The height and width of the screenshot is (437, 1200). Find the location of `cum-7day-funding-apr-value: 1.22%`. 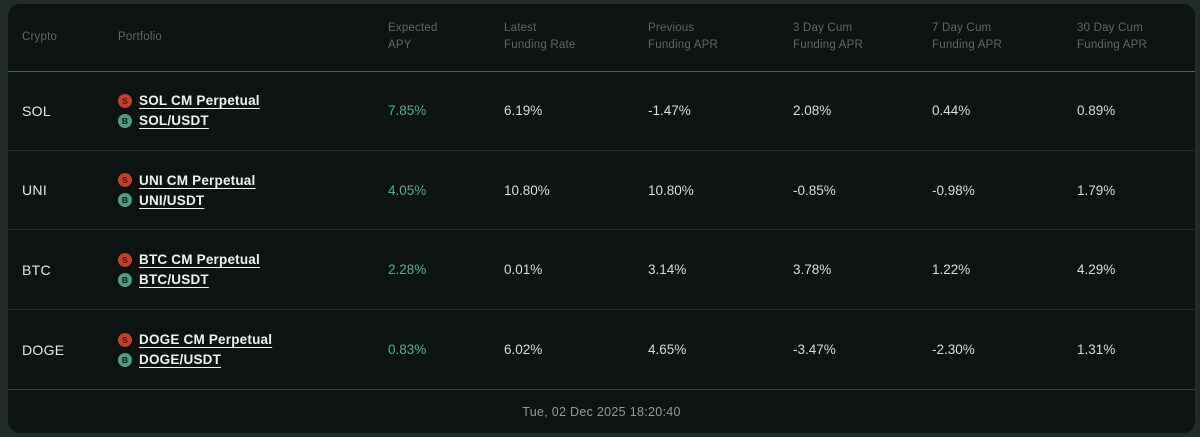

cum-7day-funding-apr-value: 1.22% is located at coordinates (951, 270).